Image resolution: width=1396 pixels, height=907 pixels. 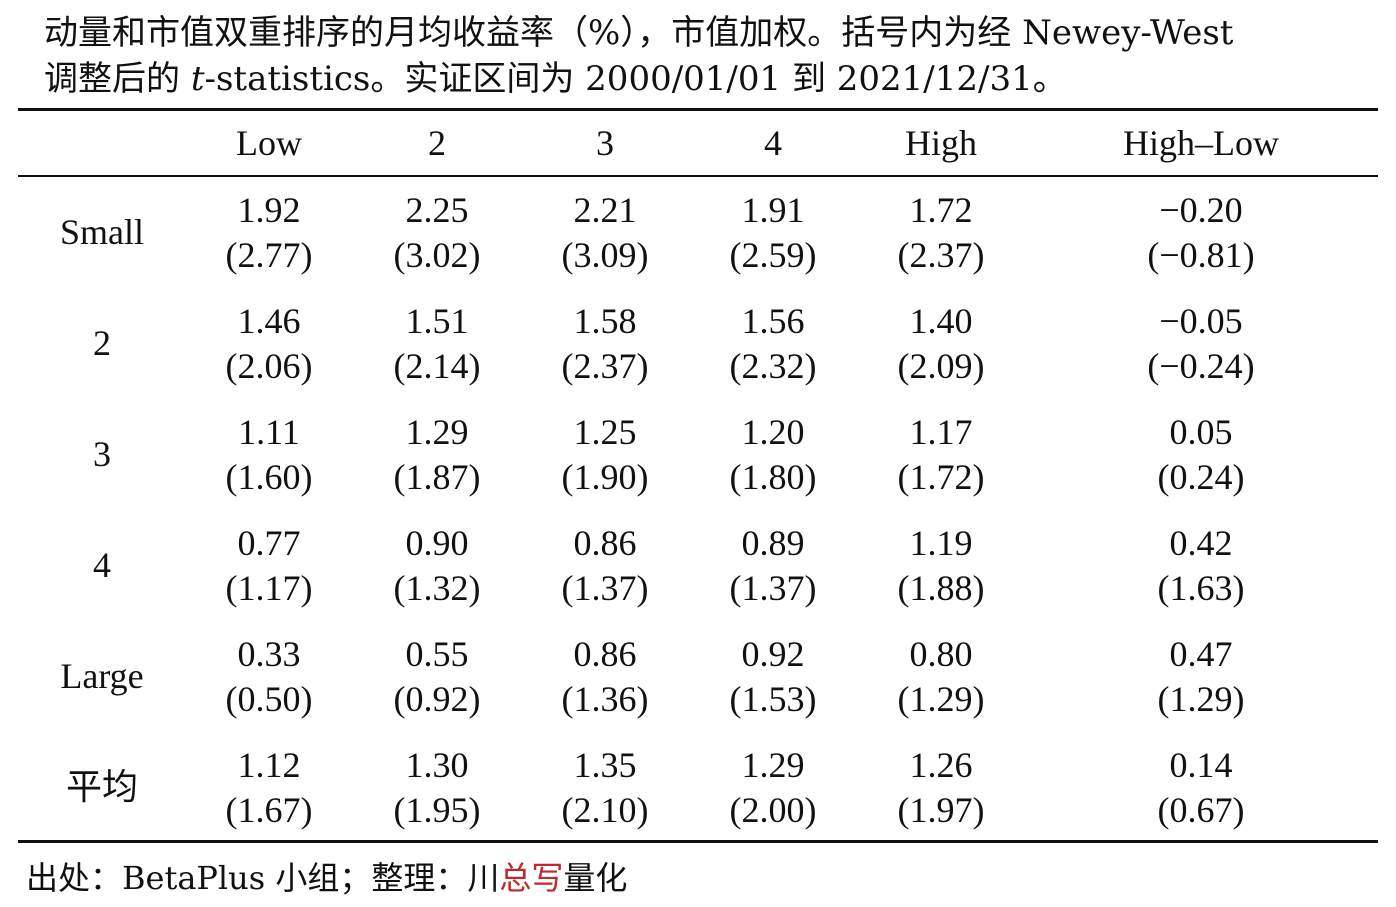 What do you see at coordinates (773, 543) in the screenshot?
I see `return-value-cell: 0.89` at bounding box center [773, 543].